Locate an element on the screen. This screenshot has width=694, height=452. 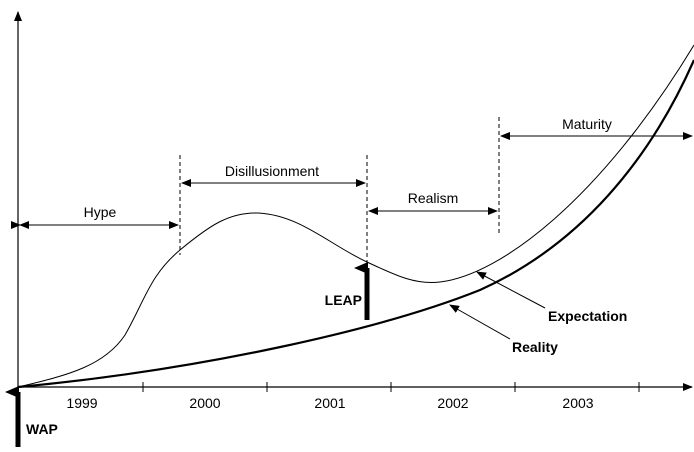
phase-label: Realism is located at coordinates (433, 198).